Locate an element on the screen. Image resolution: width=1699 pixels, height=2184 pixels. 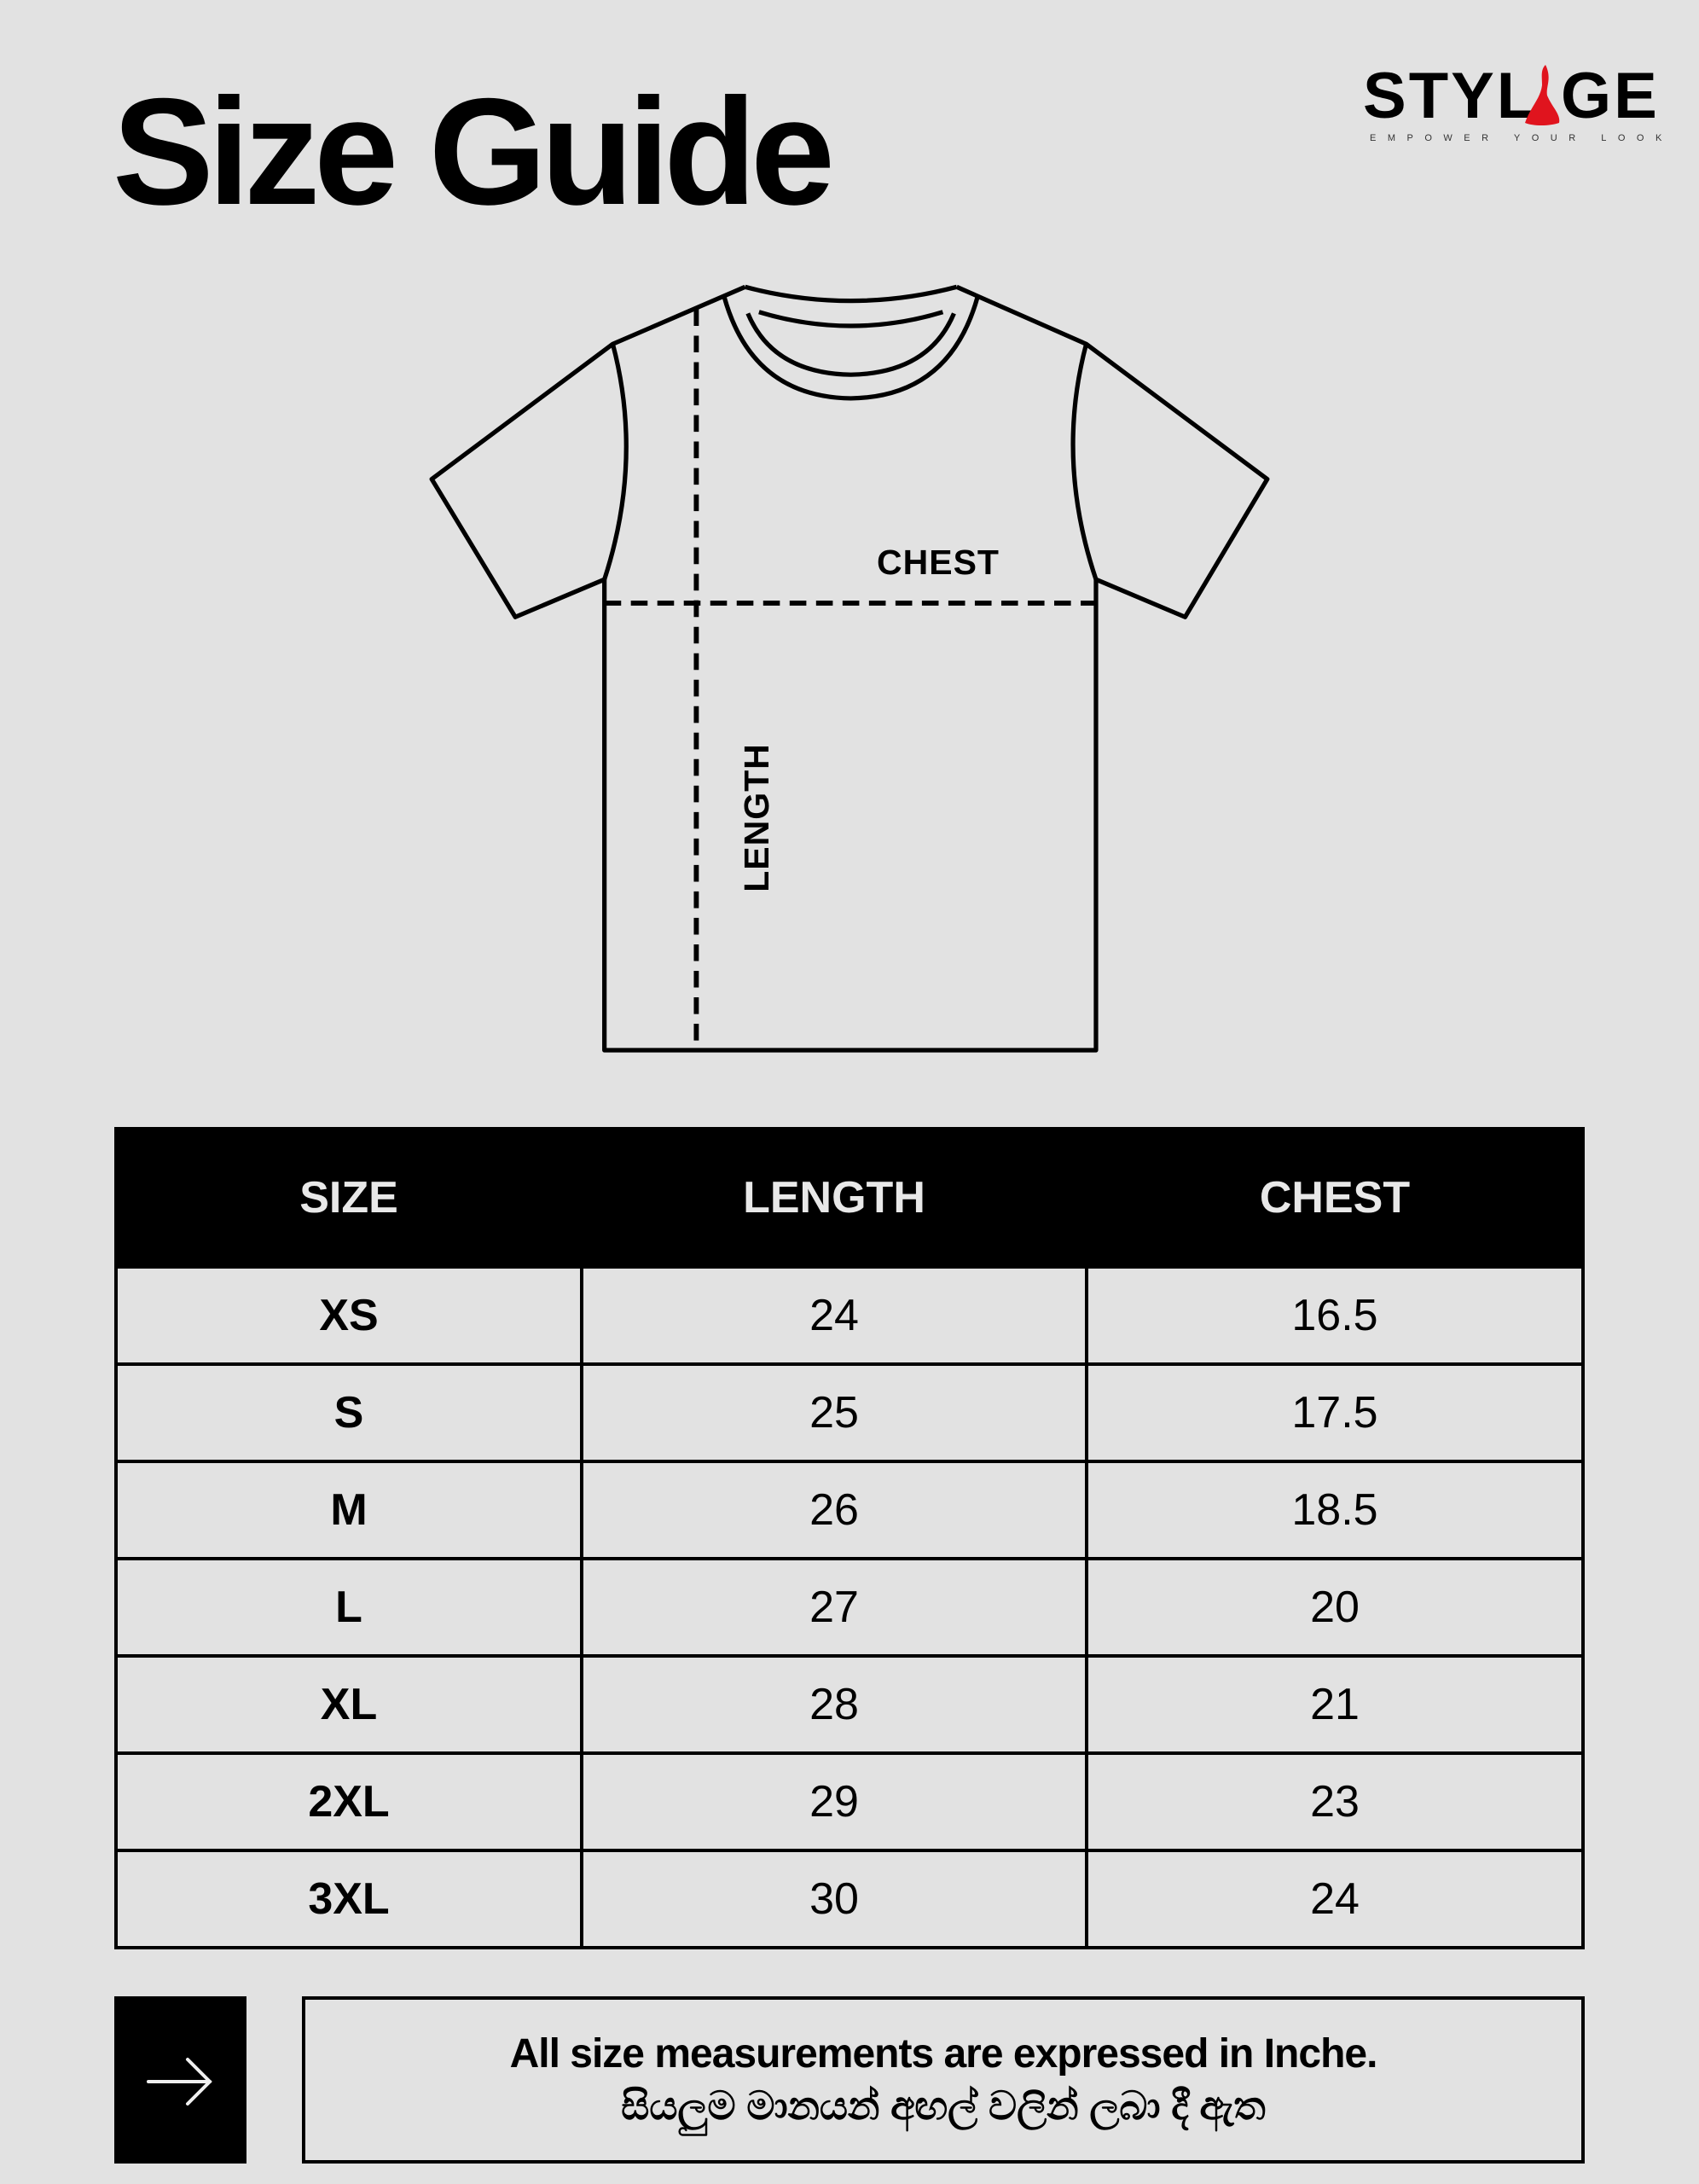
size-cell: M is located at coordinates (348, 1510).